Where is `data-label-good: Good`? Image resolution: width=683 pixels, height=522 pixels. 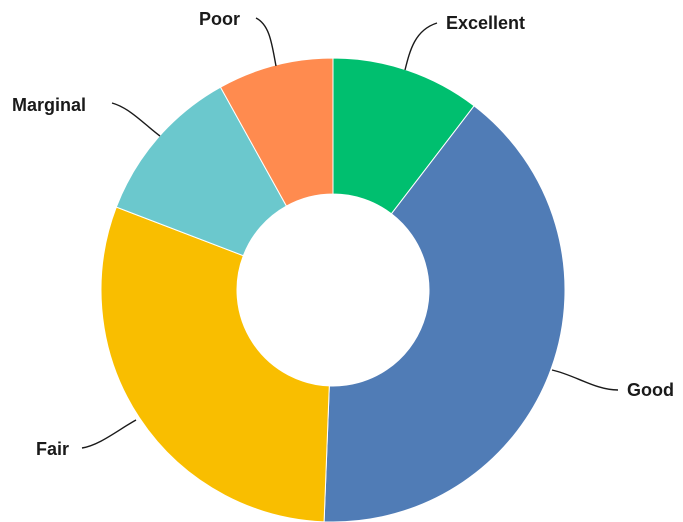 data-label-good: Good is located at coordinates (650, 390).